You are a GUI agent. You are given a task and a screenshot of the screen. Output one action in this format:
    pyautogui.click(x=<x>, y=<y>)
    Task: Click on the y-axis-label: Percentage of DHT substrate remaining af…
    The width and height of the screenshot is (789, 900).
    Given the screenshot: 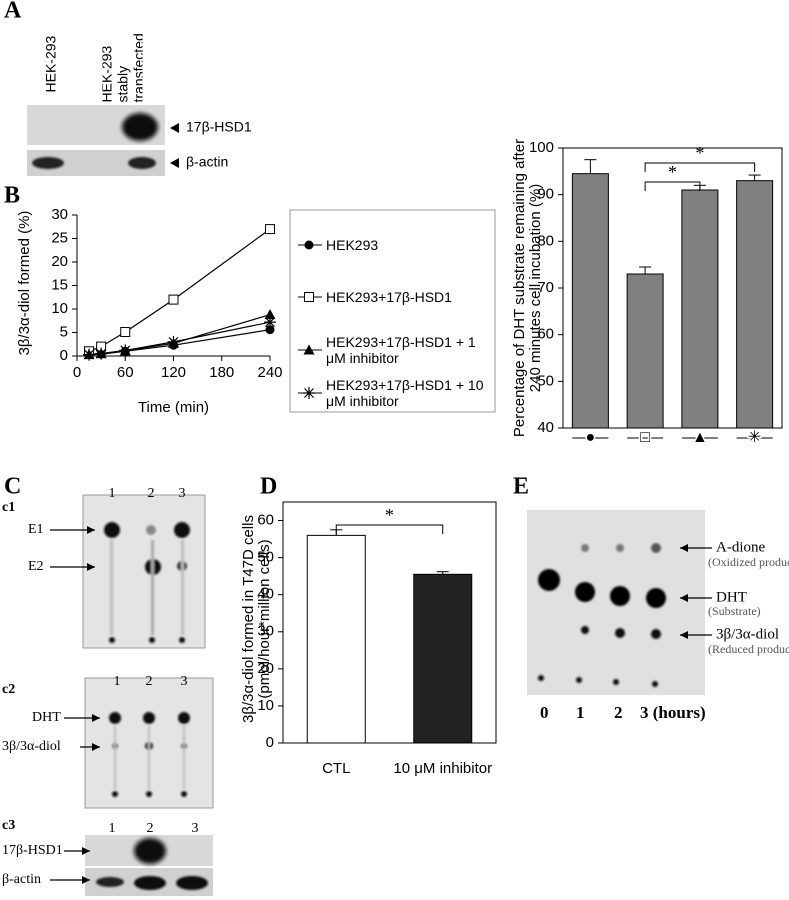 What is the action you would take?
    pyautogui.click(x=527, y=288)
    